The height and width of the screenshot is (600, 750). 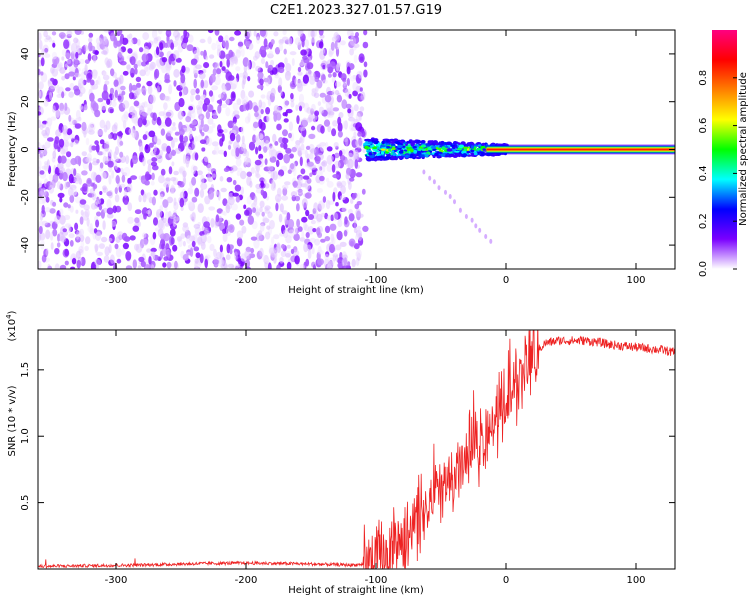 What do you see at coordinates (703, 126) in the screenshot?
I see `colorbar-tick-label: 0.6` at bounding box center [703, 126].